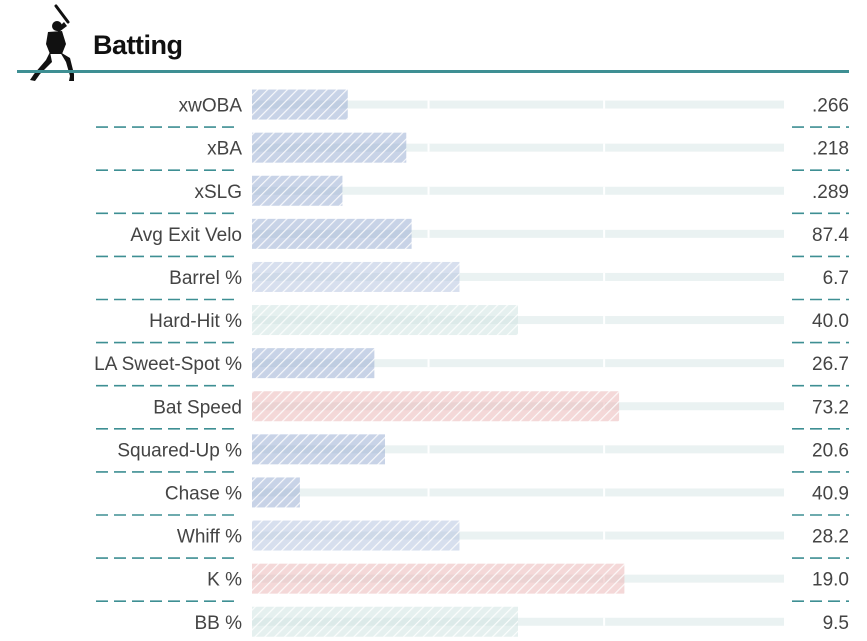  Describe the element at coordinates (209, 537) in the screenshot. I see `metric-label: Whiff %` at that location.